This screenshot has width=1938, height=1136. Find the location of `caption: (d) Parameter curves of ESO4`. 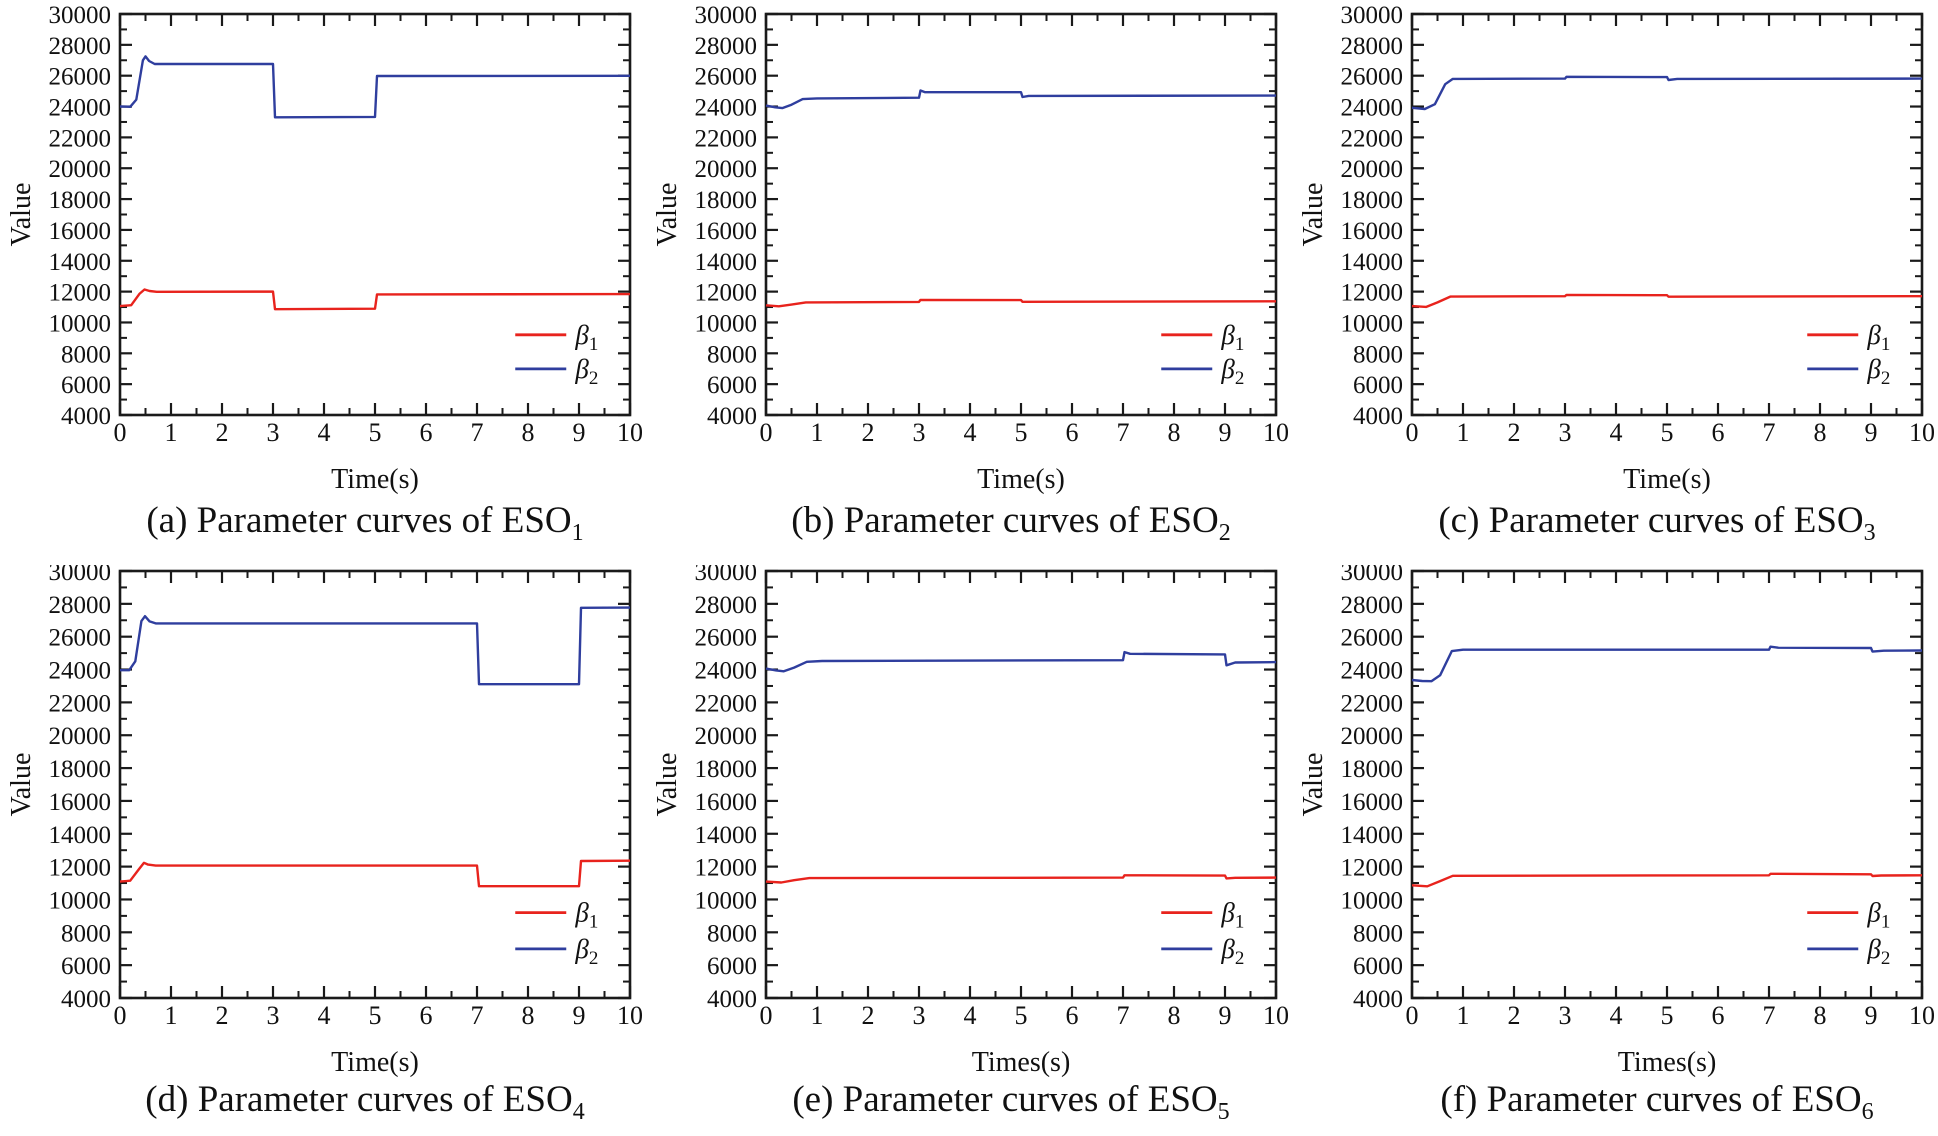

caption: (d) Parameter curves of ESO4 is located at coordinates (364, 1102).